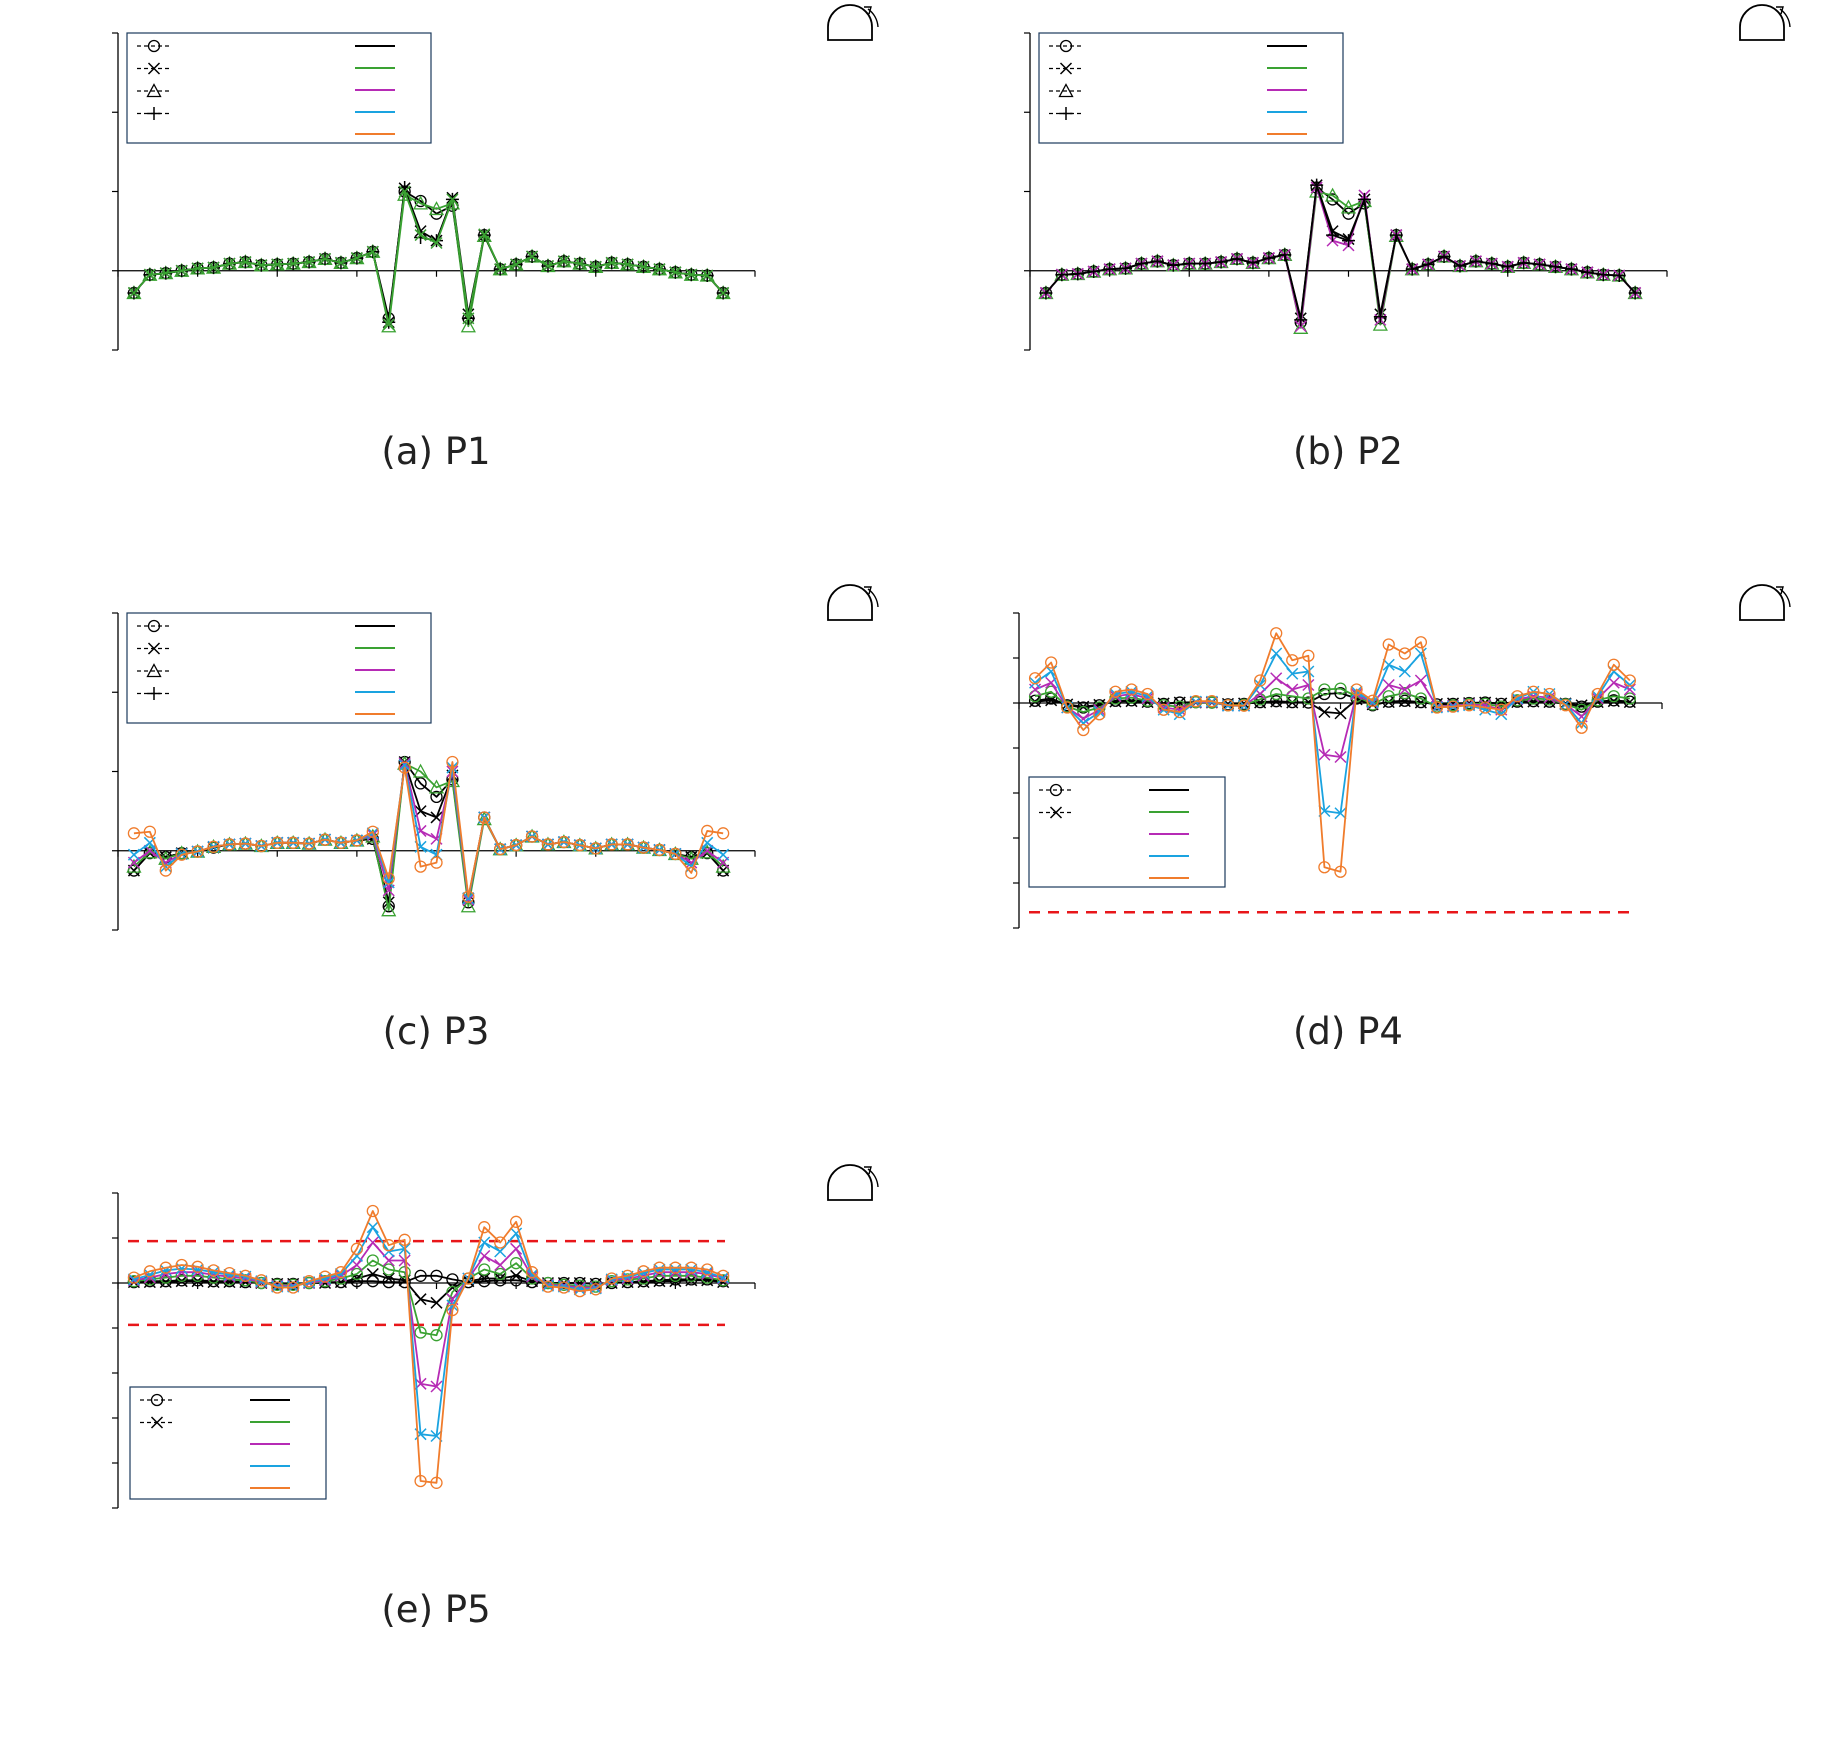 Image resolution: width=1824 pixels, height=1740 pixels. I want to click on rotation-arrow-icon, so click(1785, 18).